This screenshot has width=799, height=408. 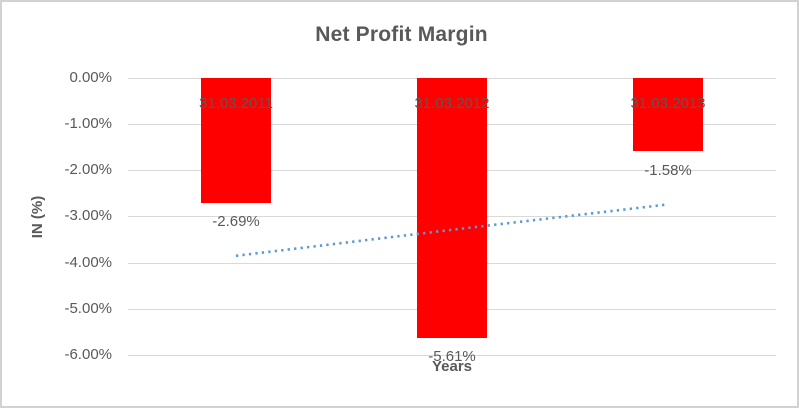 I want to click on chart-title: Net Profit Margin, so click(x=401, y=34).